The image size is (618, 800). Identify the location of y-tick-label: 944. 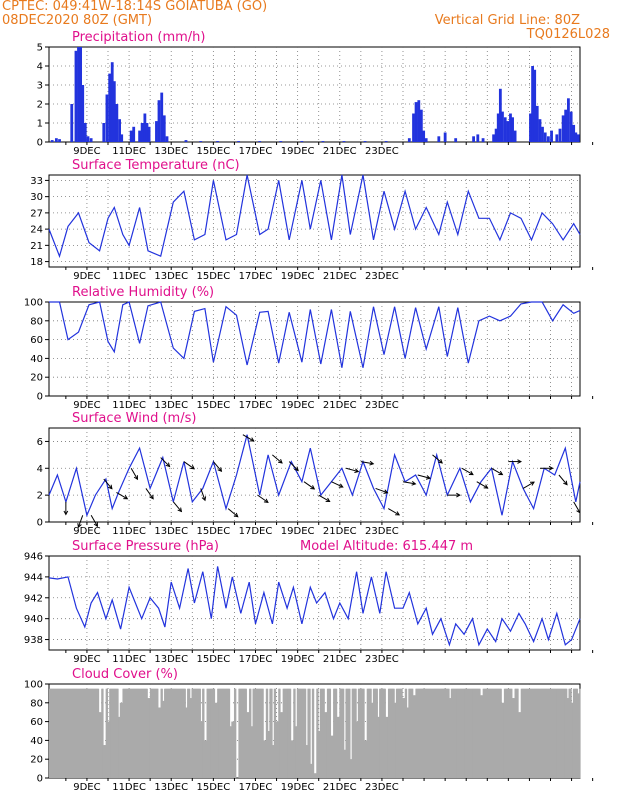
(33, 577).